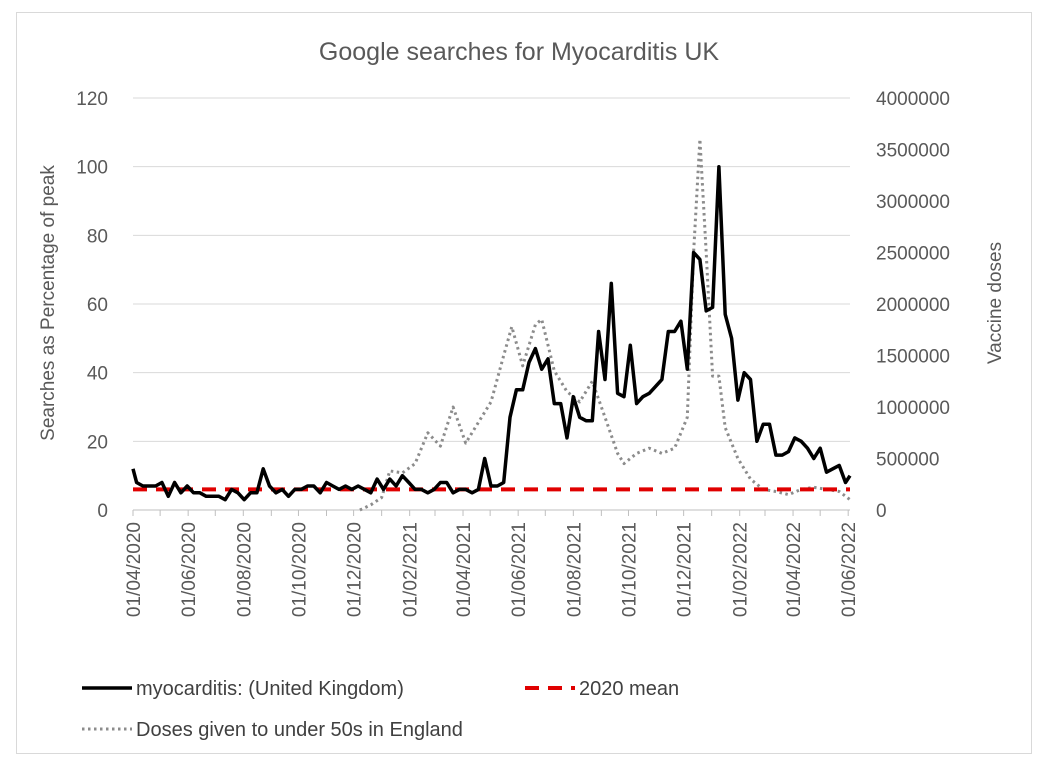  Describe the element at coordinates (97, 236) in the screenshot. I see `y-tick-label: 80` at that location.